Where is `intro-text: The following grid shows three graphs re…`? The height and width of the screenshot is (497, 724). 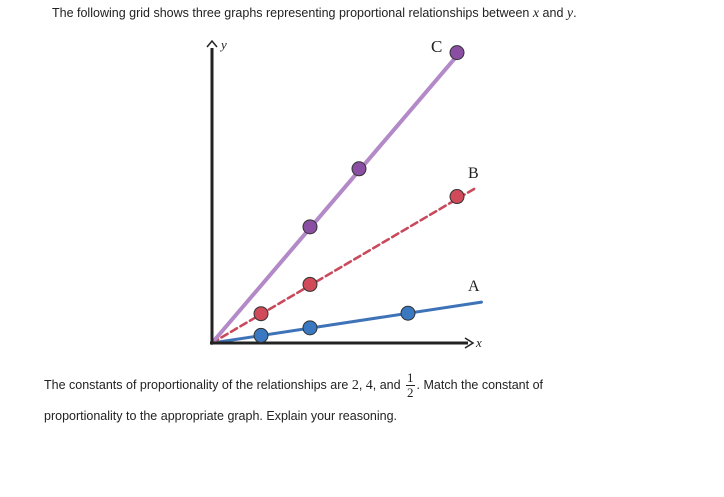 intro-text: The following grid shows three graphs re… is located at coordinates (314, 14).